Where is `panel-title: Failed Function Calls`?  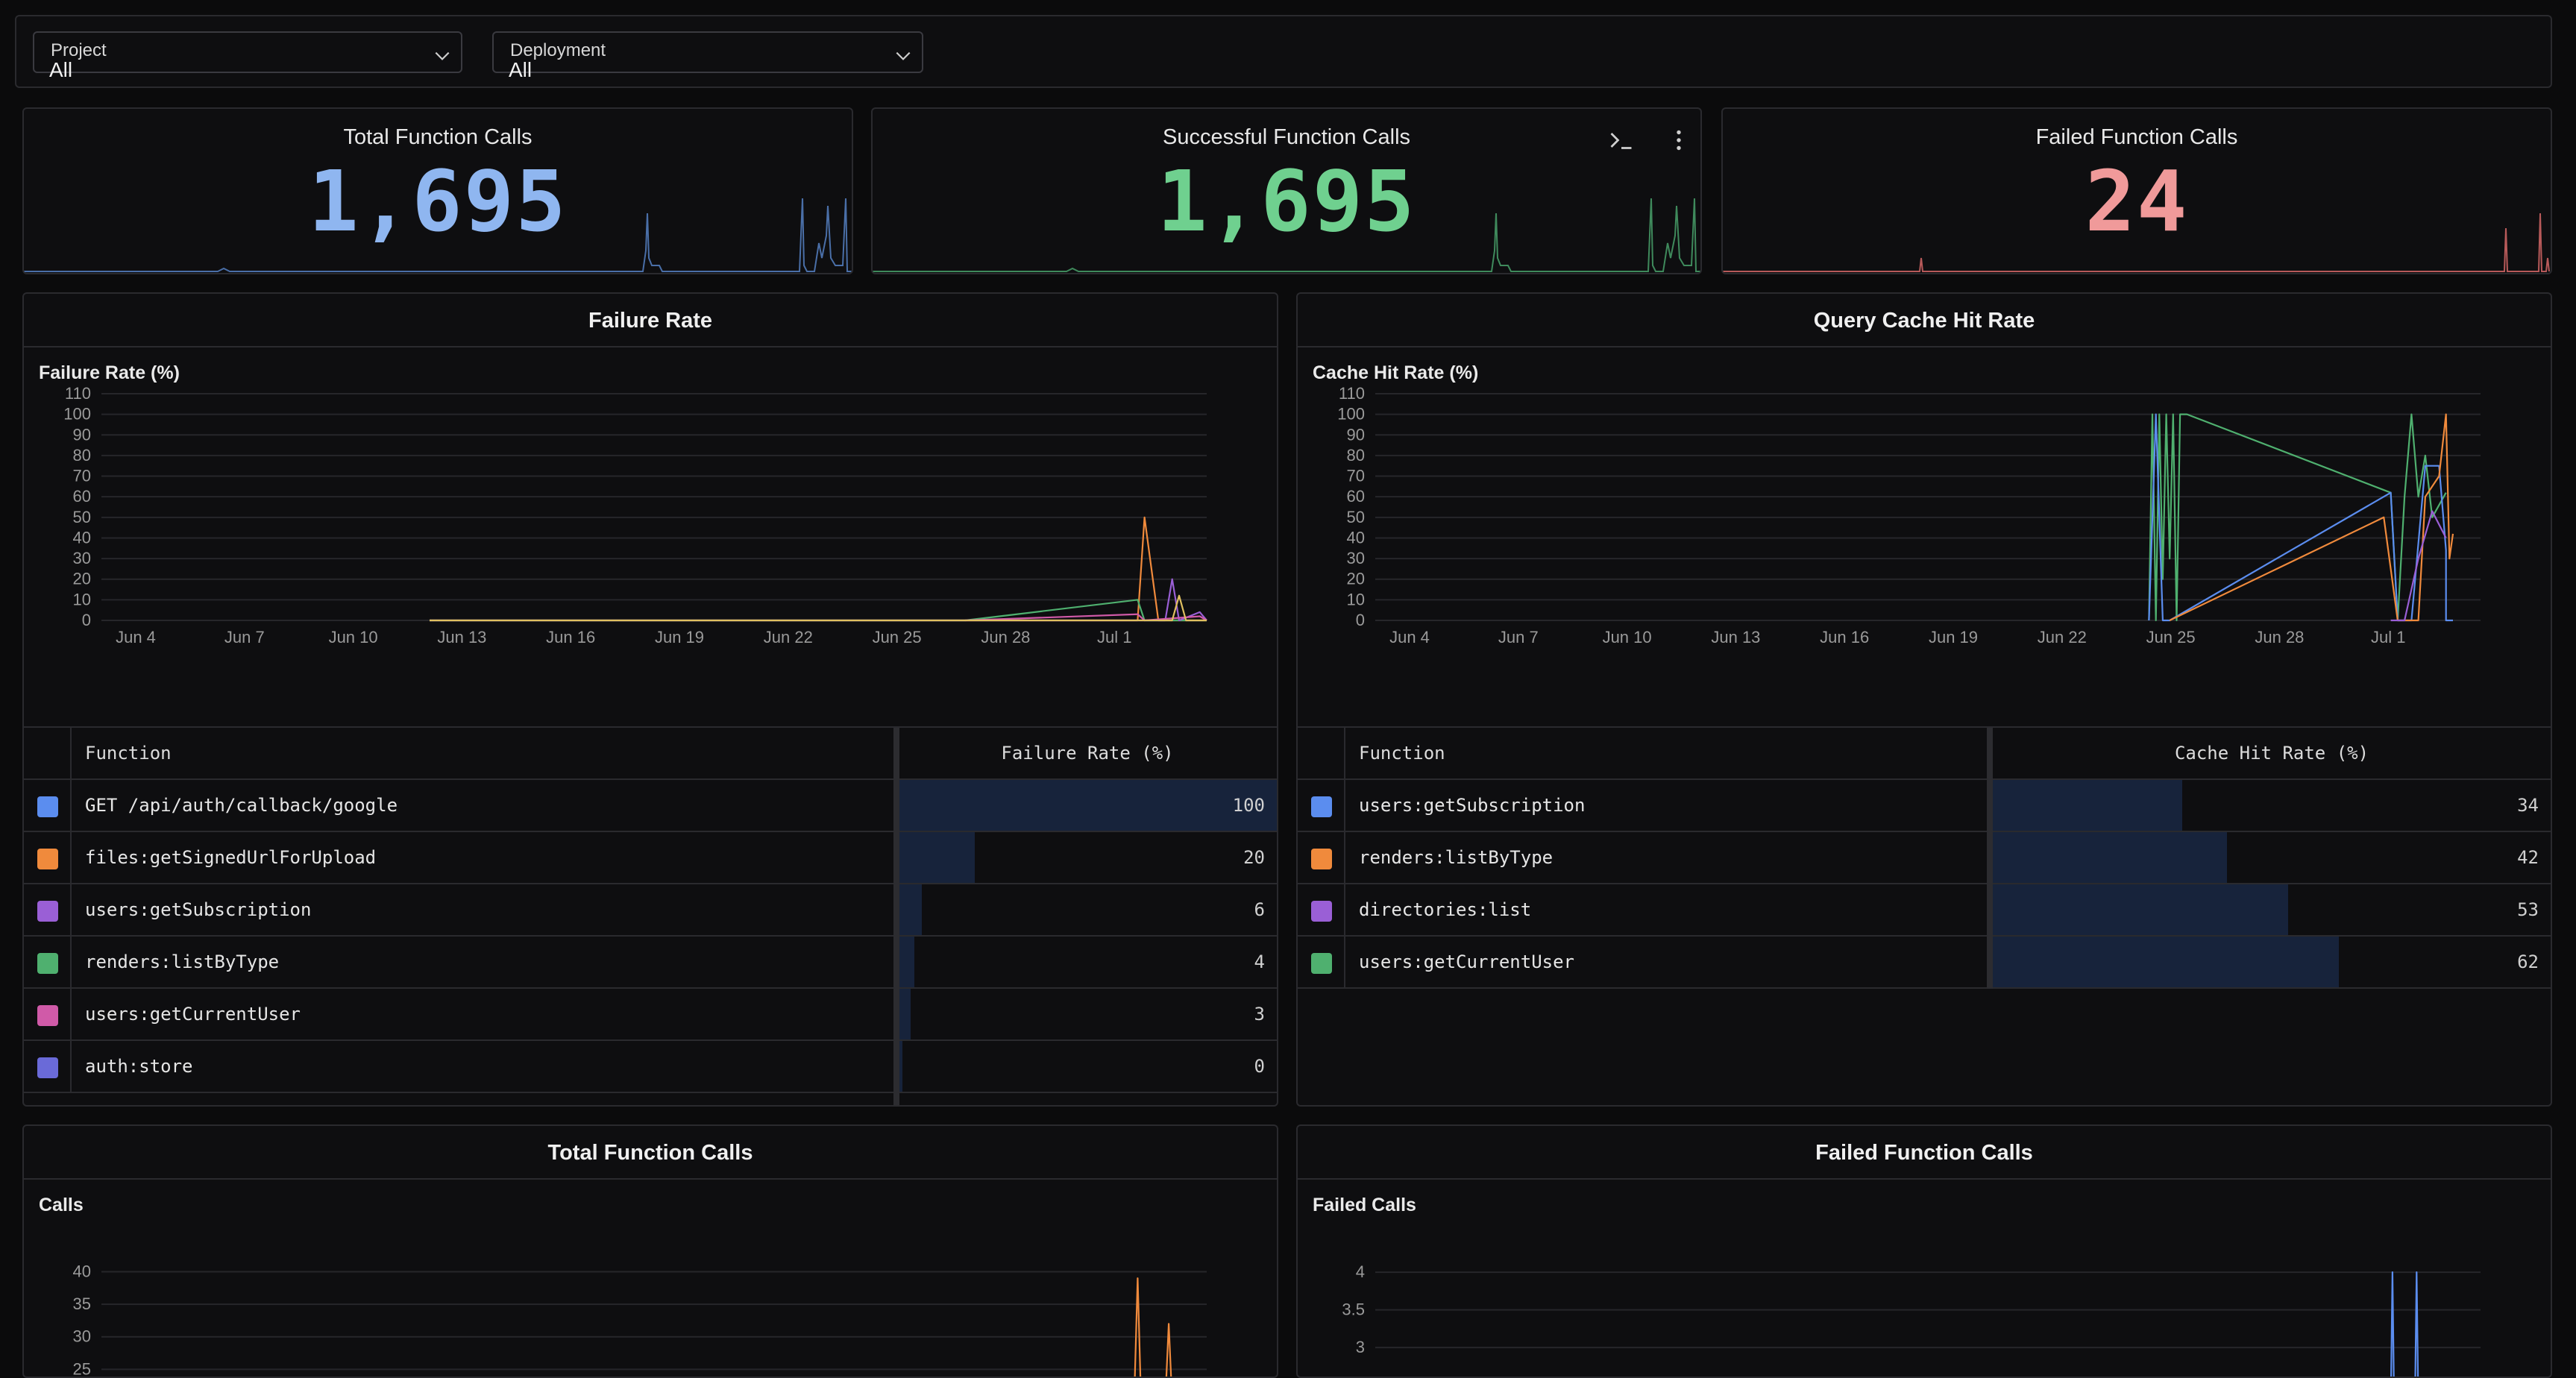
panel-title: Failed Function Calls is located at coordinates (1925, 1153).